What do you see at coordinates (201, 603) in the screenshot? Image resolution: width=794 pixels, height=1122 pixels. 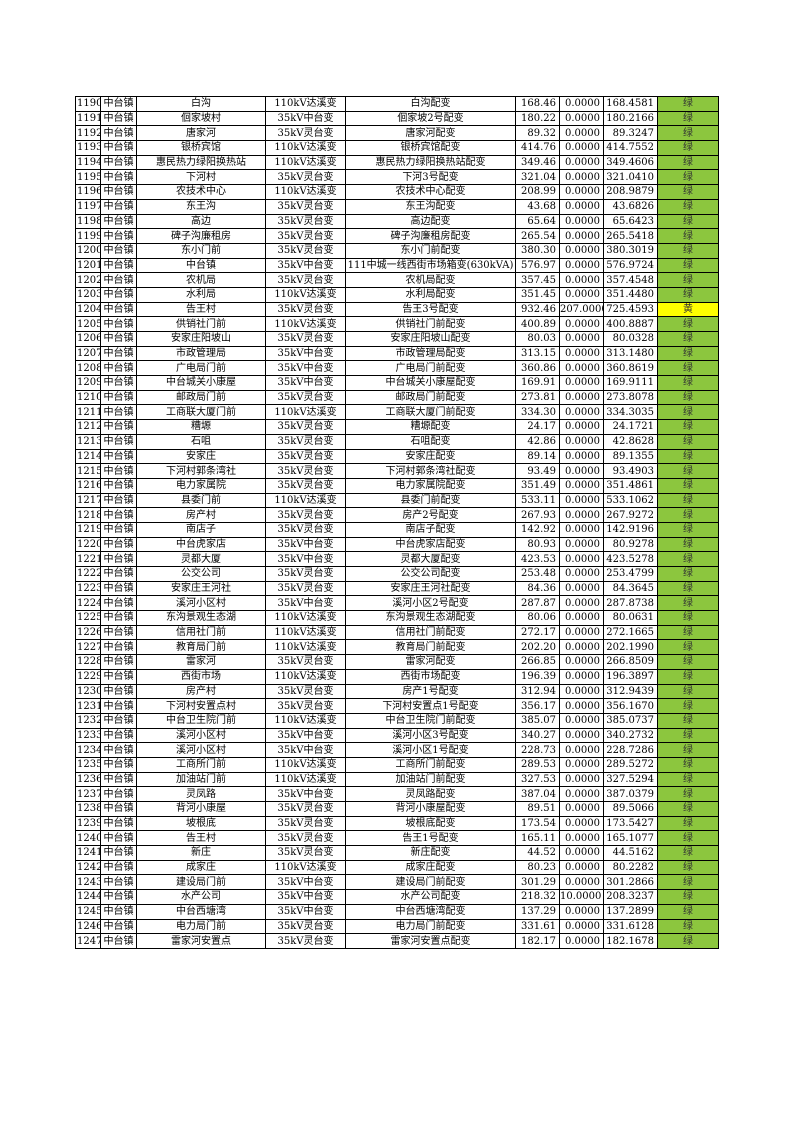 I see `station-area-cell: 溪河小区村` at bounding box center [201, 603].